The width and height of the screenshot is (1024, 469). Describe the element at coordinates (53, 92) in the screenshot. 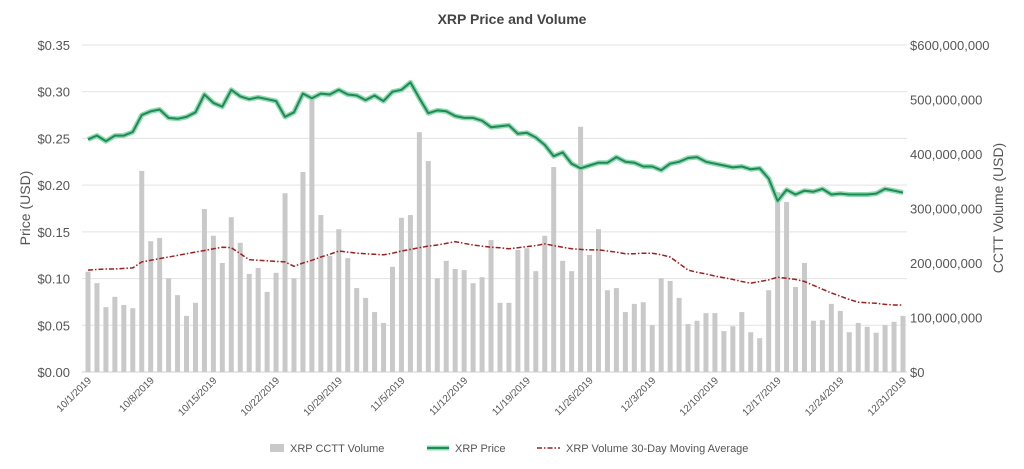

I see `left-tick-label: $0.30` at that location.